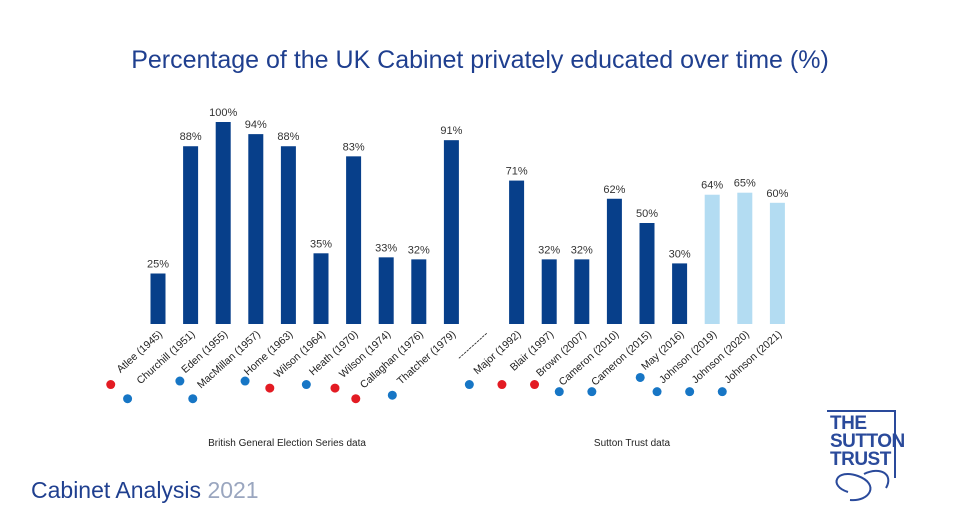 This screenshot has height=520, width=960. I want to click on group-label-0: British General Election Series data, so click(287, 443).